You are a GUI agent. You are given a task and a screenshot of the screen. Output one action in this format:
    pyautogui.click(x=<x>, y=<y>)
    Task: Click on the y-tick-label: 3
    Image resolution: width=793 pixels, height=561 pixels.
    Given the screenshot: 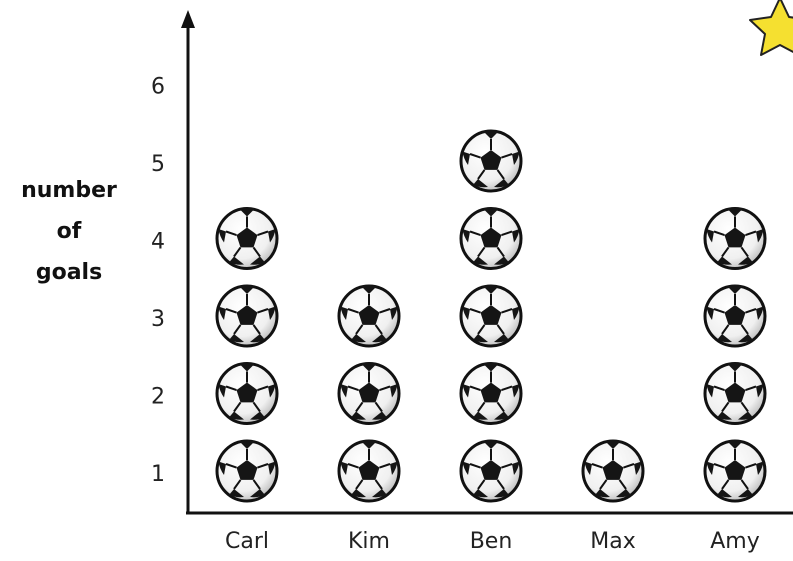 What is the action you would take?
    pyautogui.click(x=158, y=319)
    